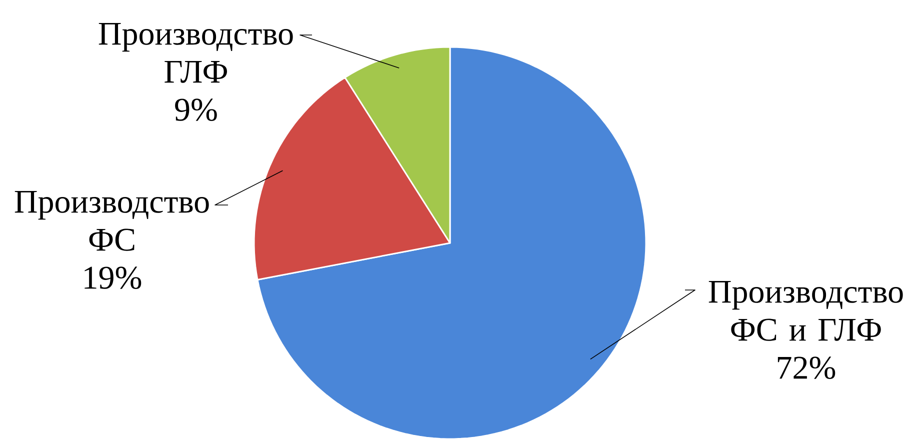 This screenshot has width=908, height=441. What do you see at coordinates (195, 52) in the screenshot?
I see `slice-label: Производство ГЛФ` at bounding box center [195, 52].